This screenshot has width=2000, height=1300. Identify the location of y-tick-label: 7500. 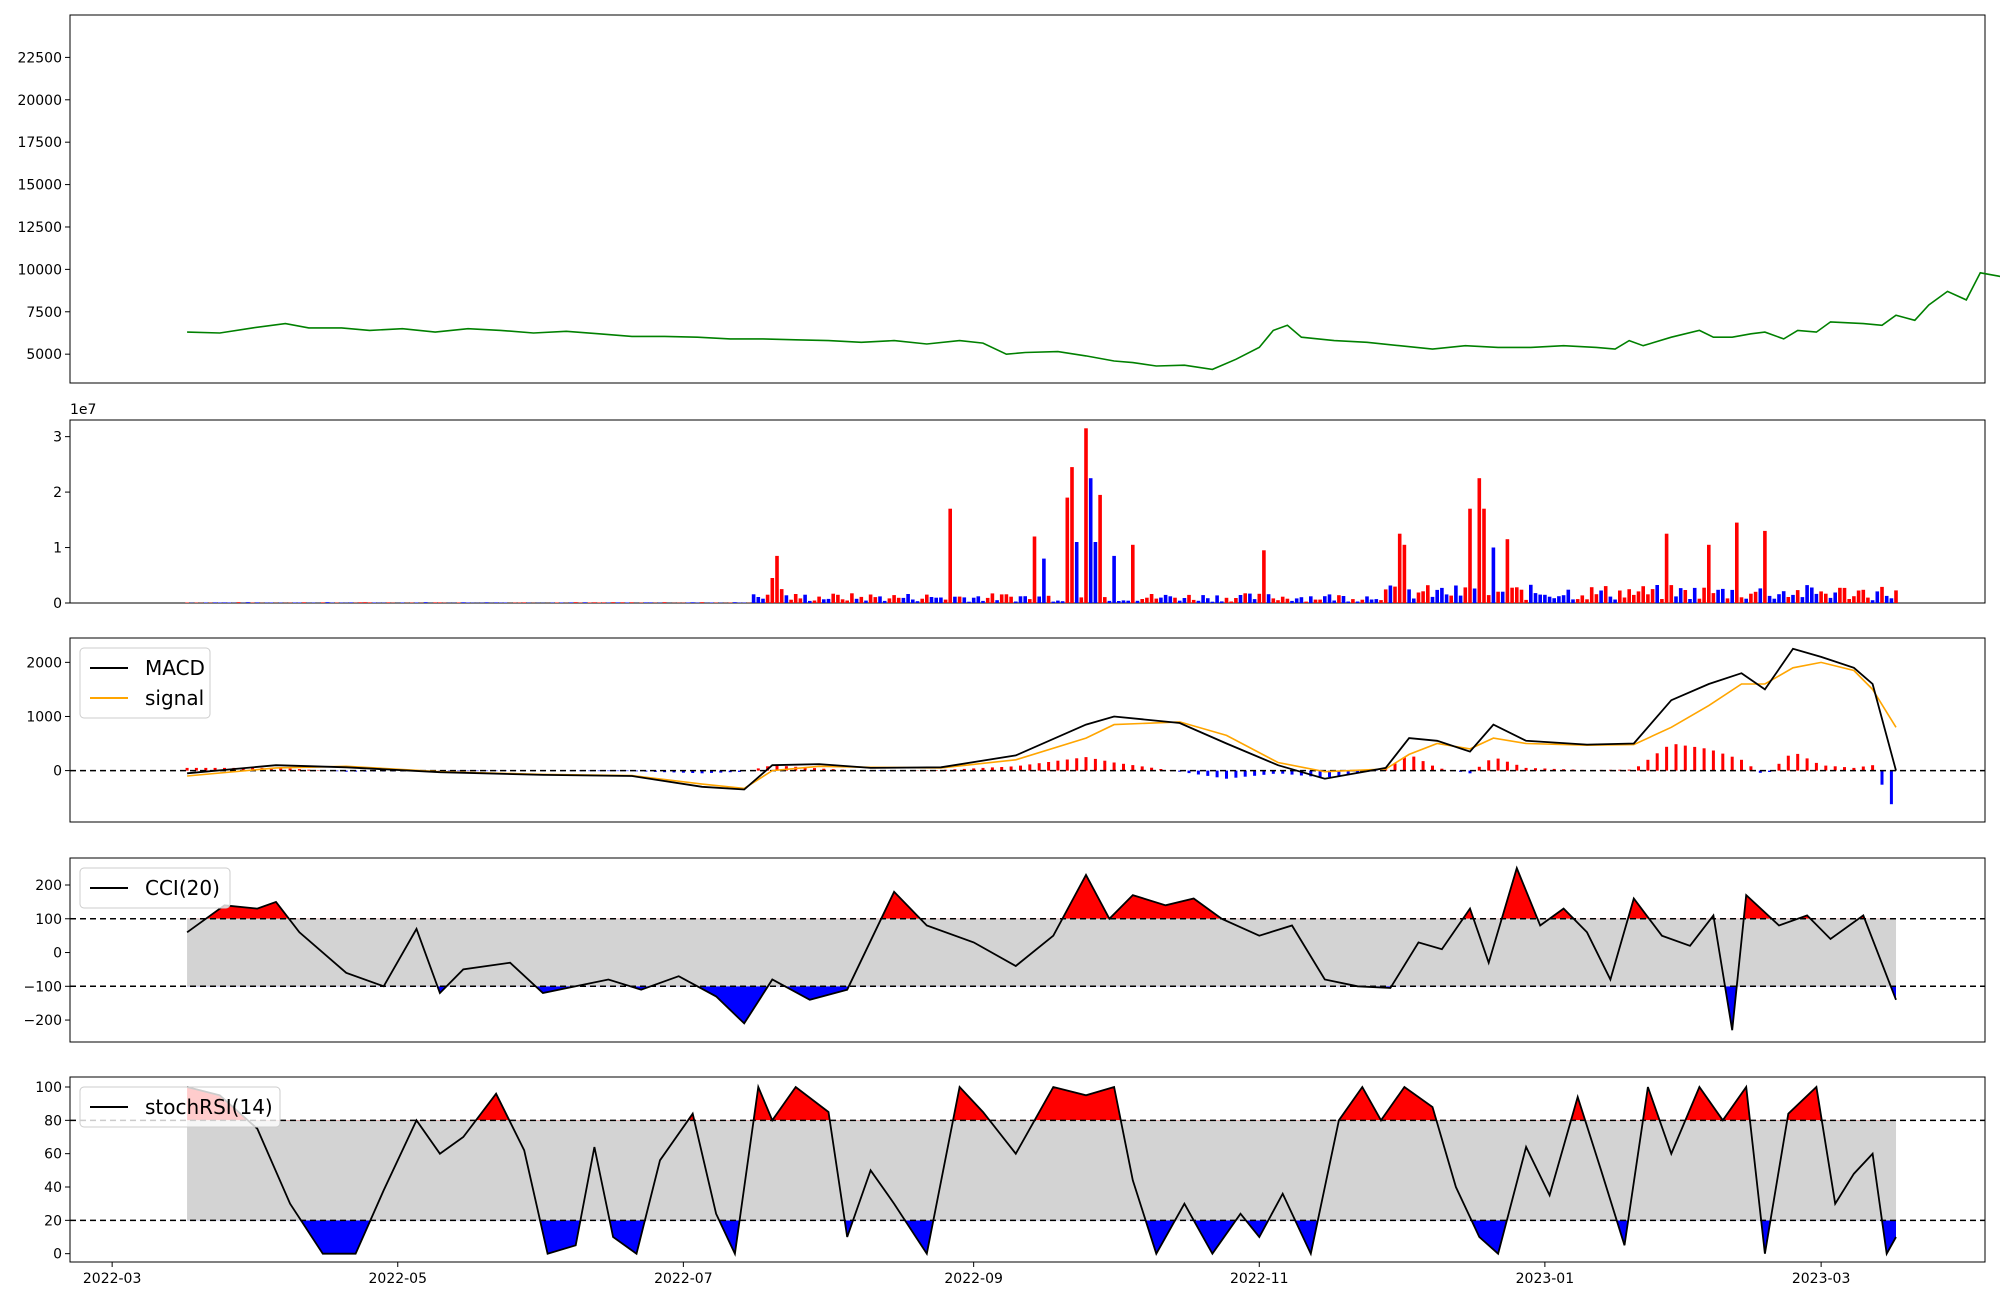
(44, 313).